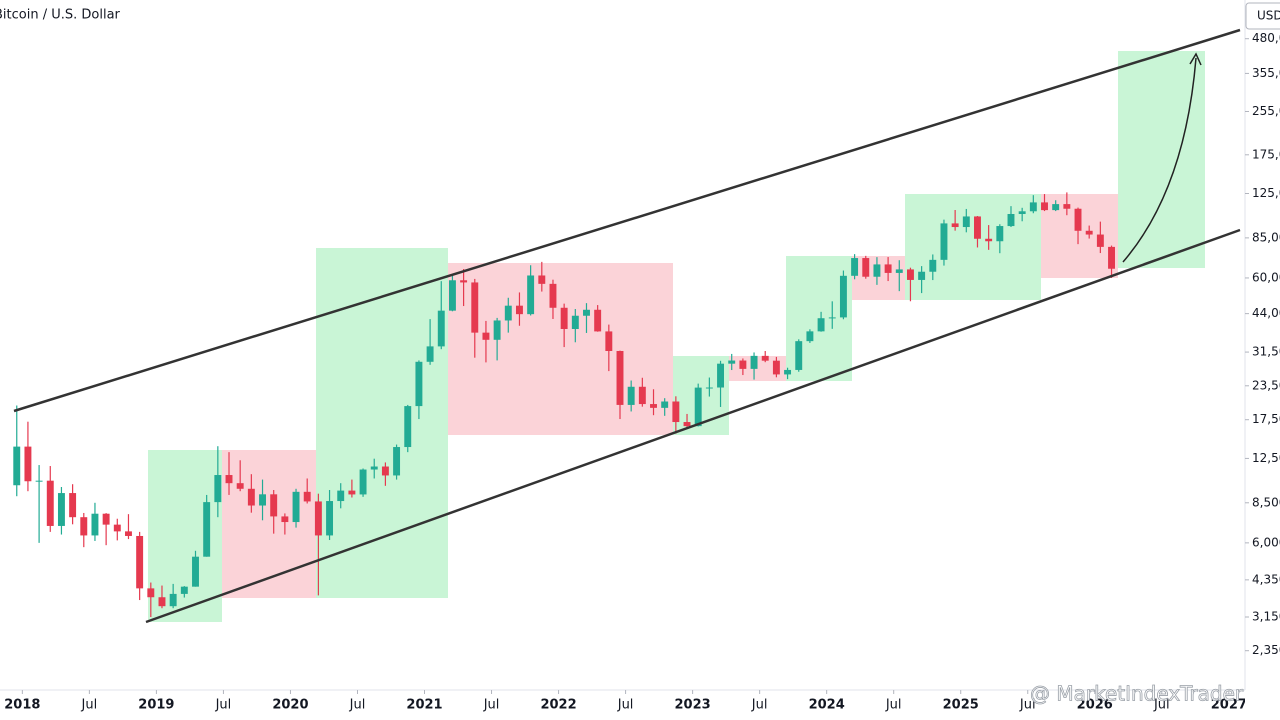 The height and width of the screenshot is (720, 1280). Describe the element at coordinates (1266, 154) in the screenshot. I see `y-tick-label: 175,000` at that location.